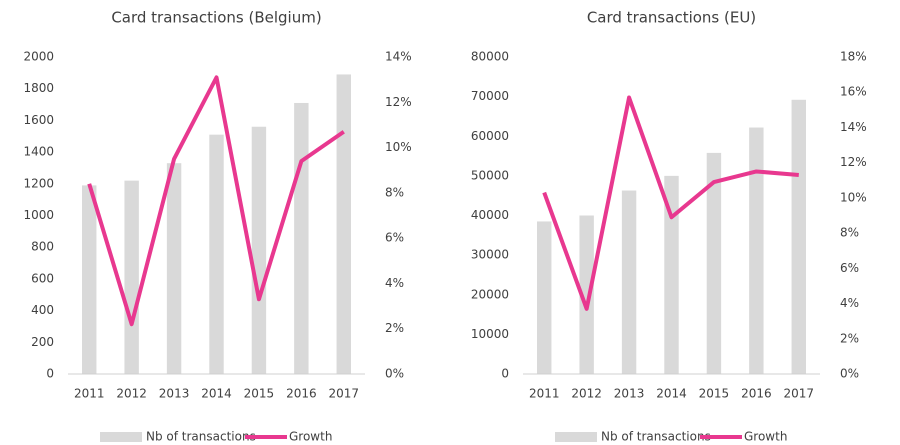 The image size is (900, 445). Describe the element at coordinates (490, 334) in the screenshot. I see `y-tick-label: 10000` at that location.